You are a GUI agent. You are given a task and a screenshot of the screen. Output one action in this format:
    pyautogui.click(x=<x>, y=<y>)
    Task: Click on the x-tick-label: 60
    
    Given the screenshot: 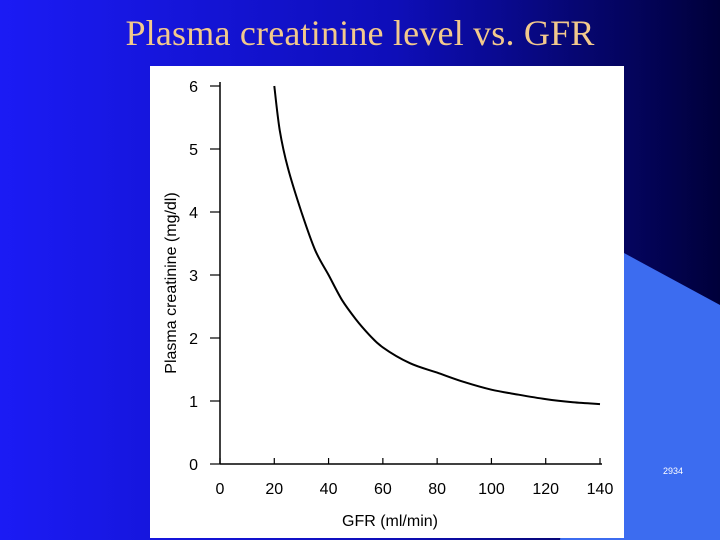 What is the action you would take?
    pyautogui.click(x=383, y=489)
    